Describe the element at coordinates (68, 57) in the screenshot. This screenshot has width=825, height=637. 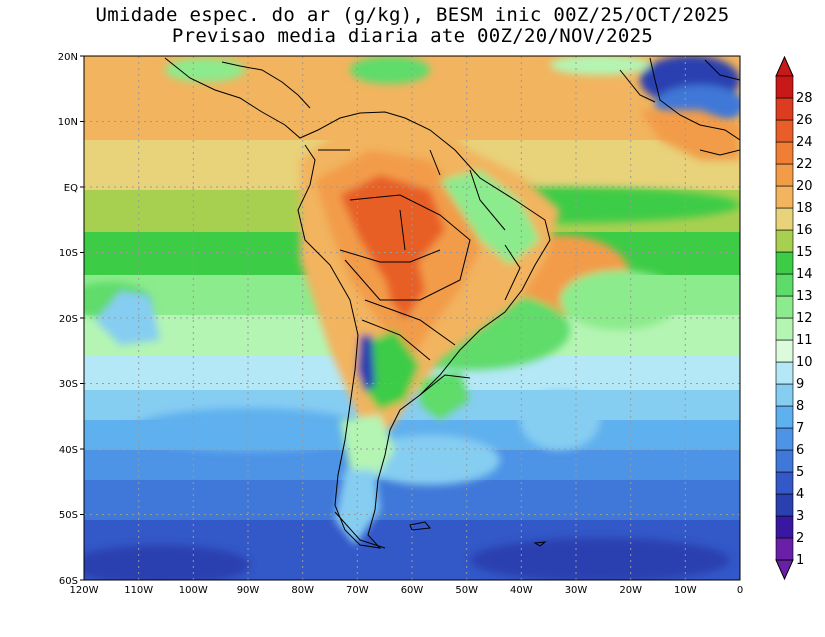
I see `lat-label-20n: 20N` at that location.